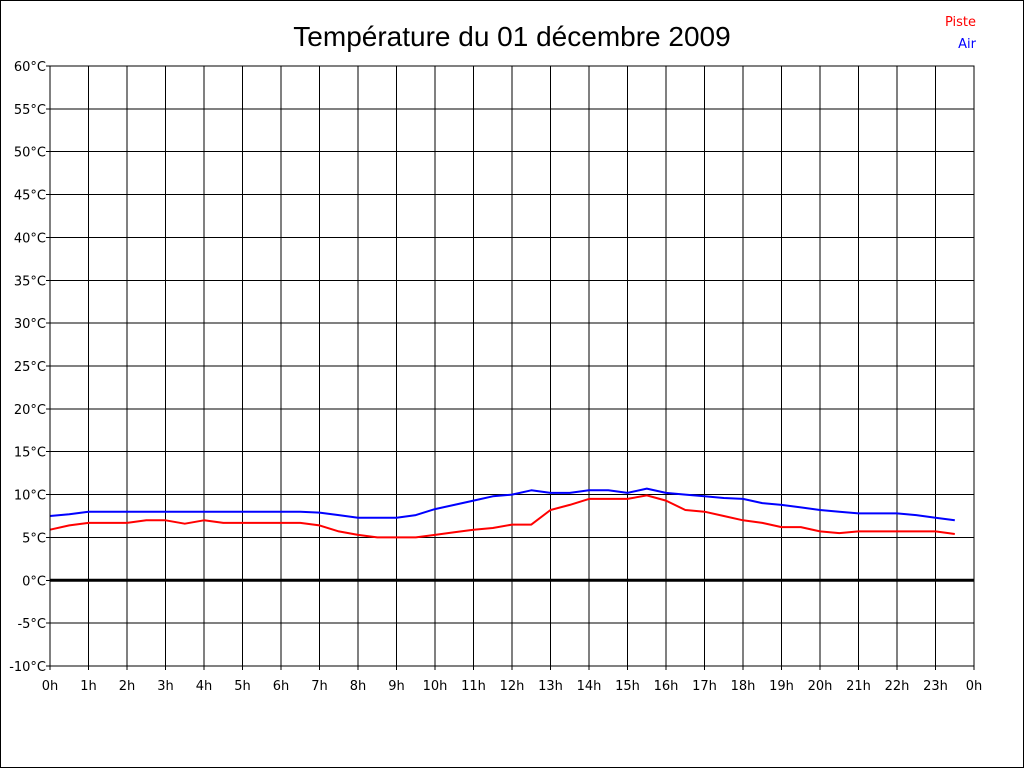 The height and width of the screenshot is (768, 1024). What do you see at coordinates (781, 686) in the screenshot?
I see `x-tick-label: 19h` at bounding box center [781, 686].